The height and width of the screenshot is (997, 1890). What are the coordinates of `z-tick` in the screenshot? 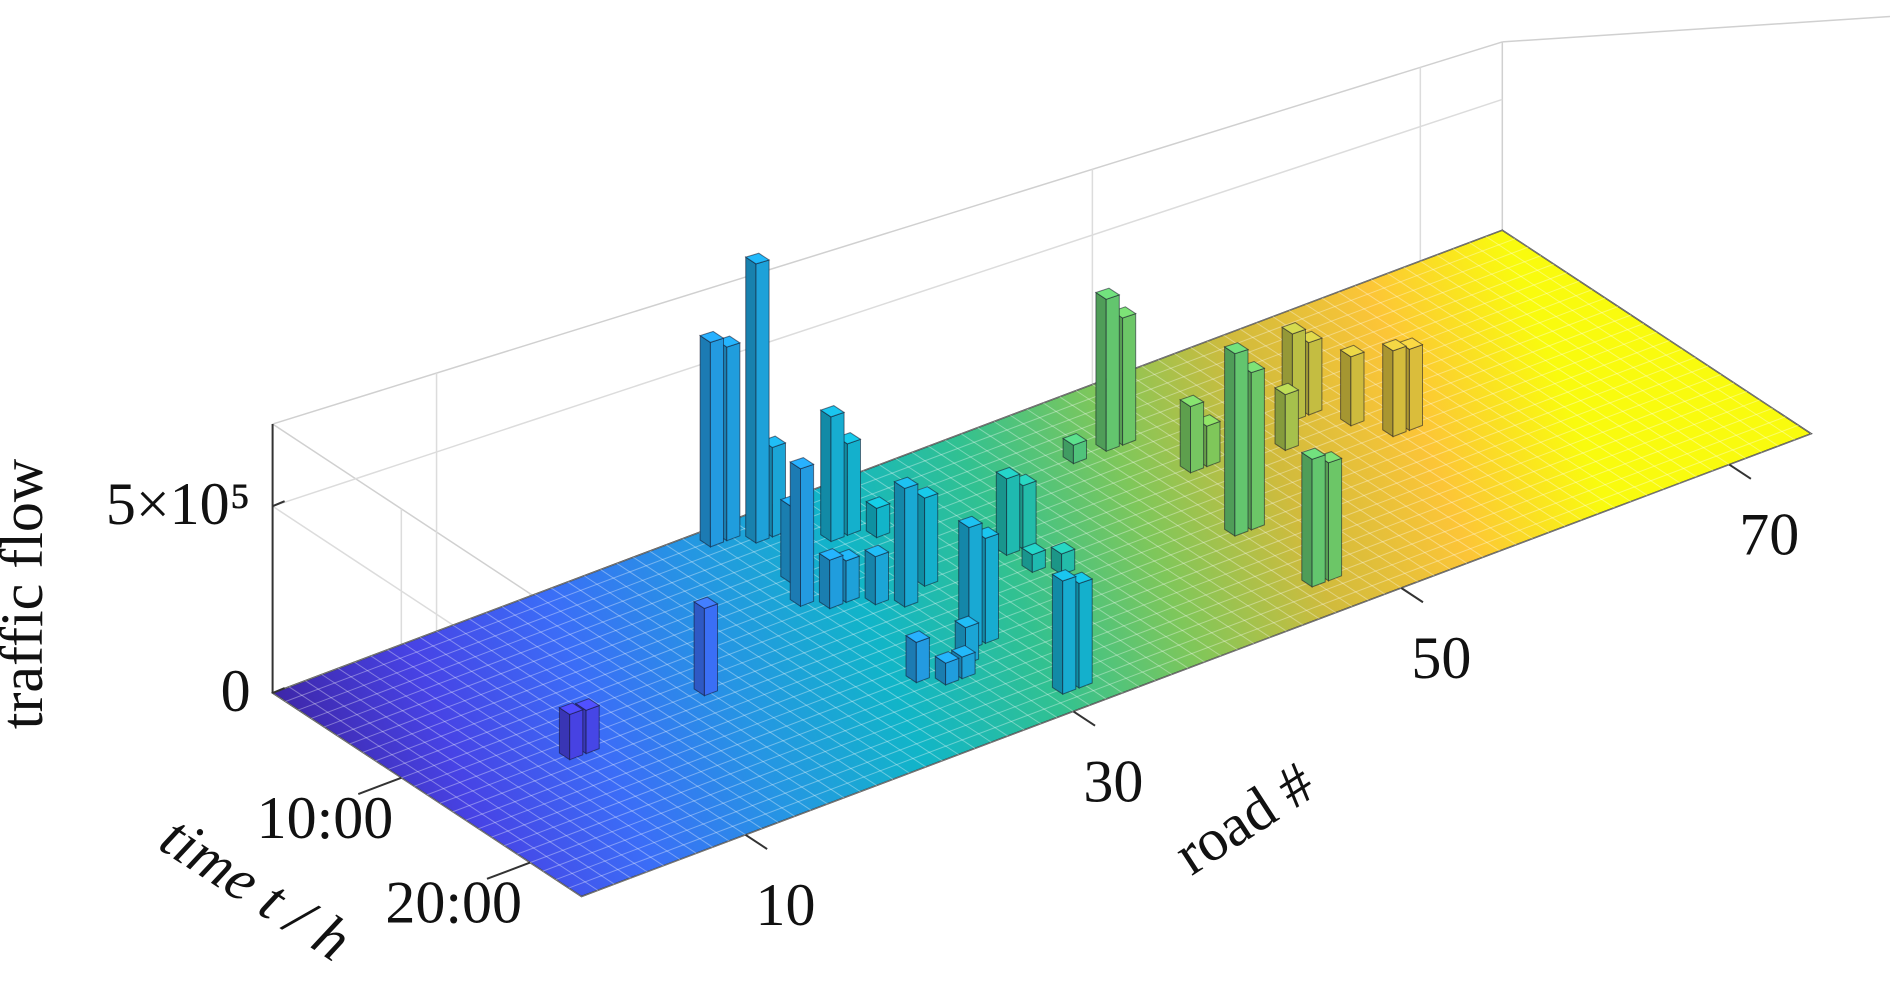 It's located at (278, 690).